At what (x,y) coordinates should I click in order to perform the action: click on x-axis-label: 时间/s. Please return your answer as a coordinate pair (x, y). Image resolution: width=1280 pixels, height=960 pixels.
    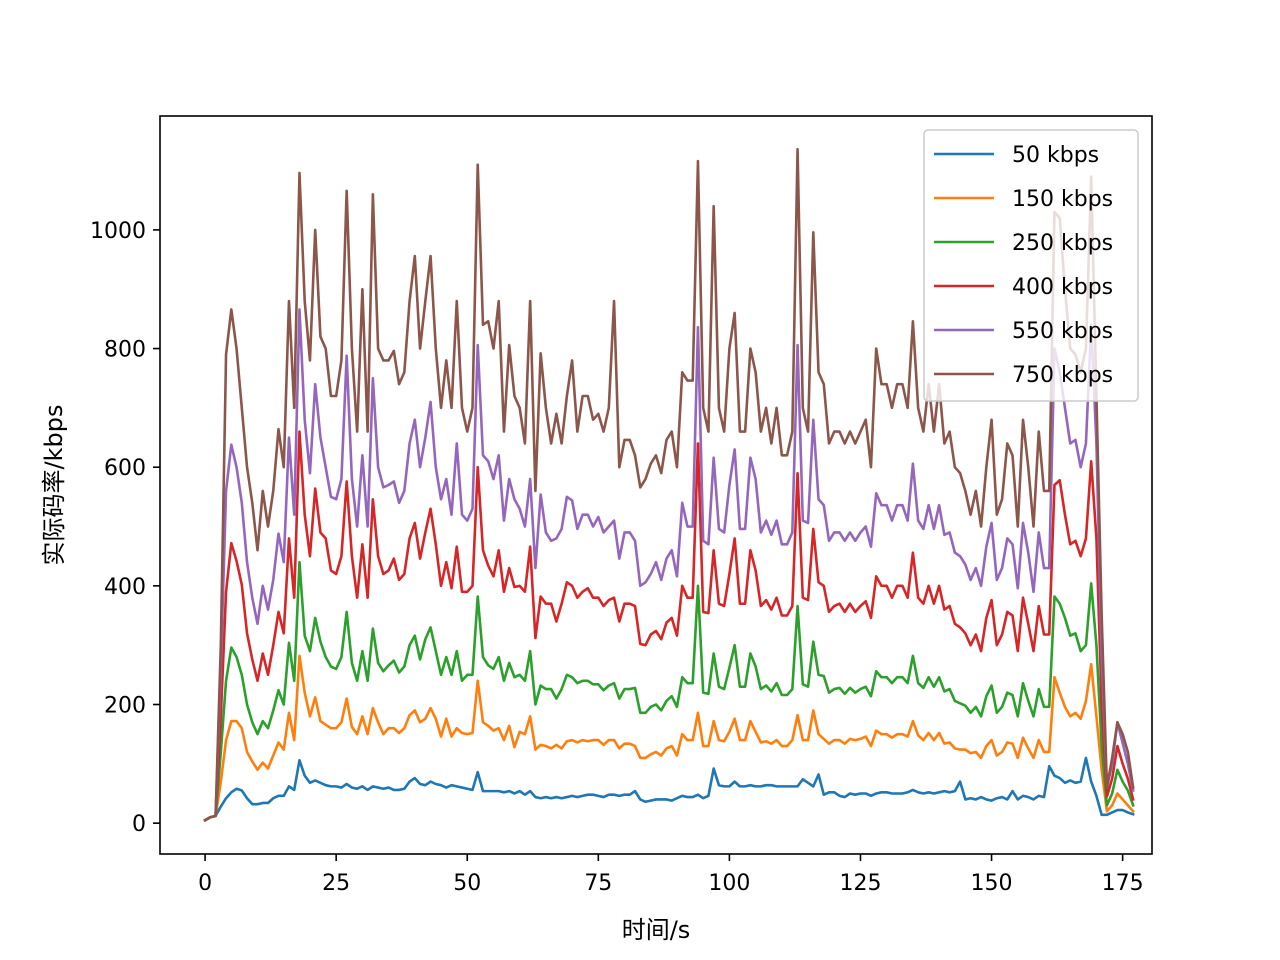
    Looking at the image, I should click on (656, 930).